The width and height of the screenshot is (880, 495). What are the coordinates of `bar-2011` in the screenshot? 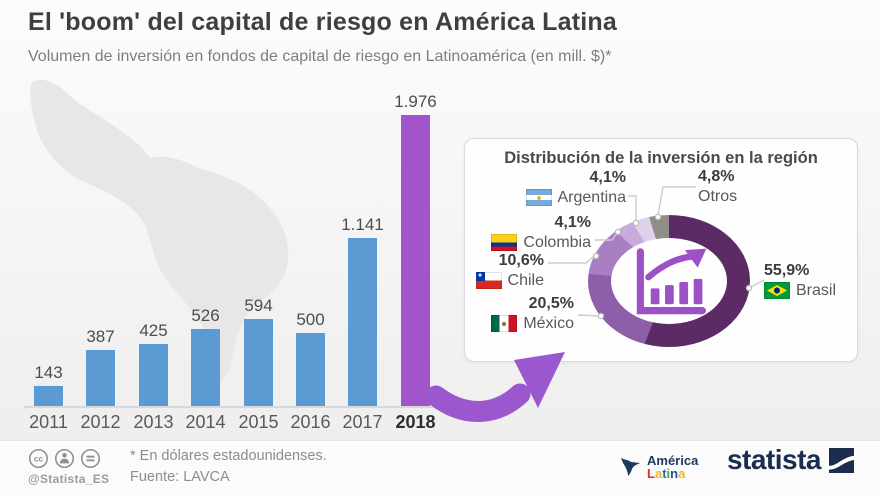 It's located at (48, 396).